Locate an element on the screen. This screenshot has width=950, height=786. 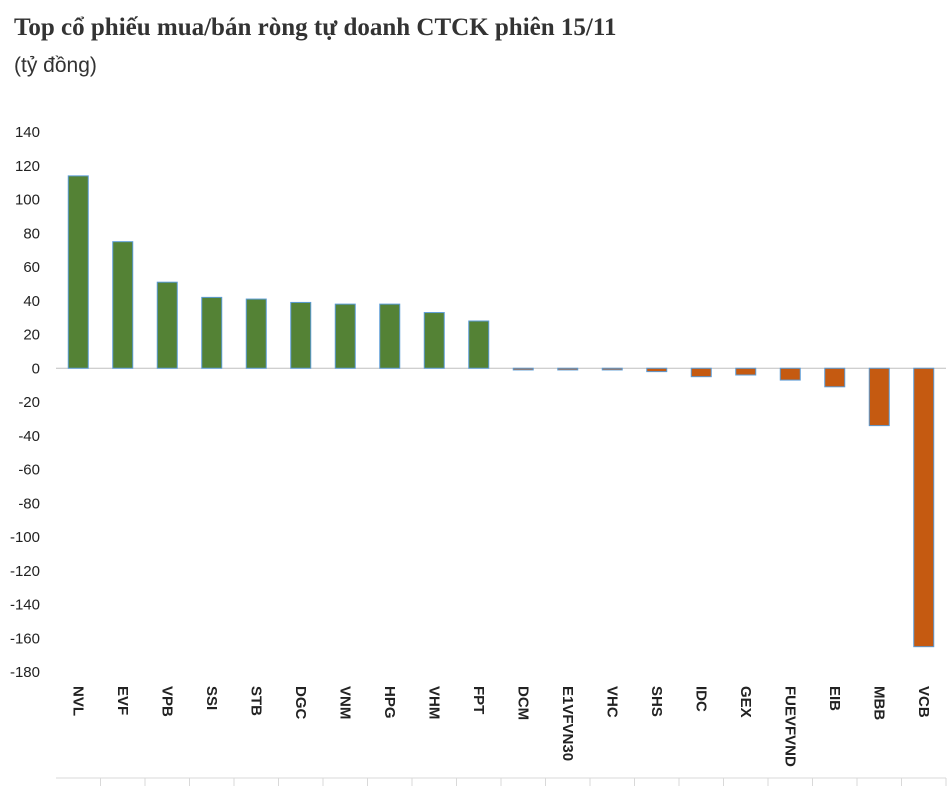
chart-subtitle: (tỷ đồng) is located at coordinates (55, 65).